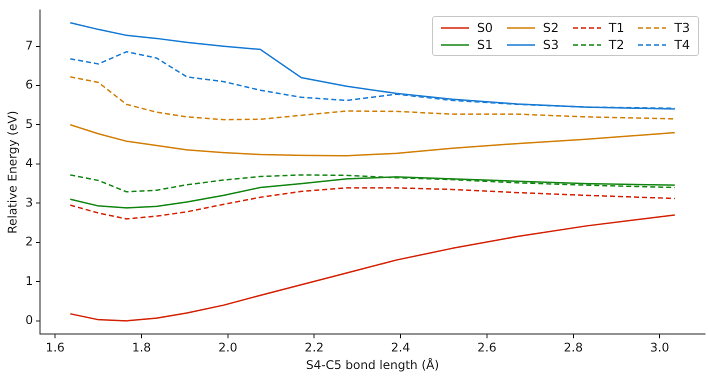  What do you see at coordinates (29, 163) in the screenshot?
I see `y-tick-label: 4` at bounding box center [29, 163].